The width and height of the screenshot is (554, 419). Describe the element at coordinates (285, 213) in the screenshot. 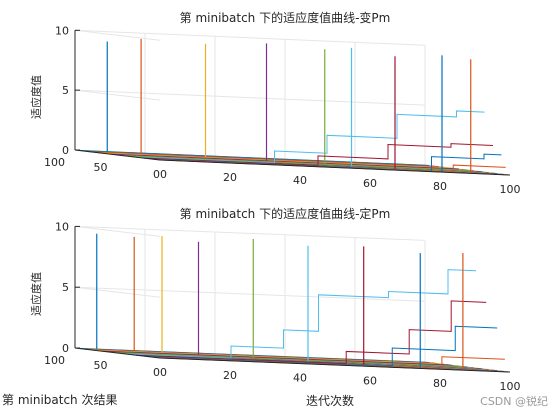

I see `chart-title: 第 minibatch 下的适应度值曲线-定Pm` at that location.